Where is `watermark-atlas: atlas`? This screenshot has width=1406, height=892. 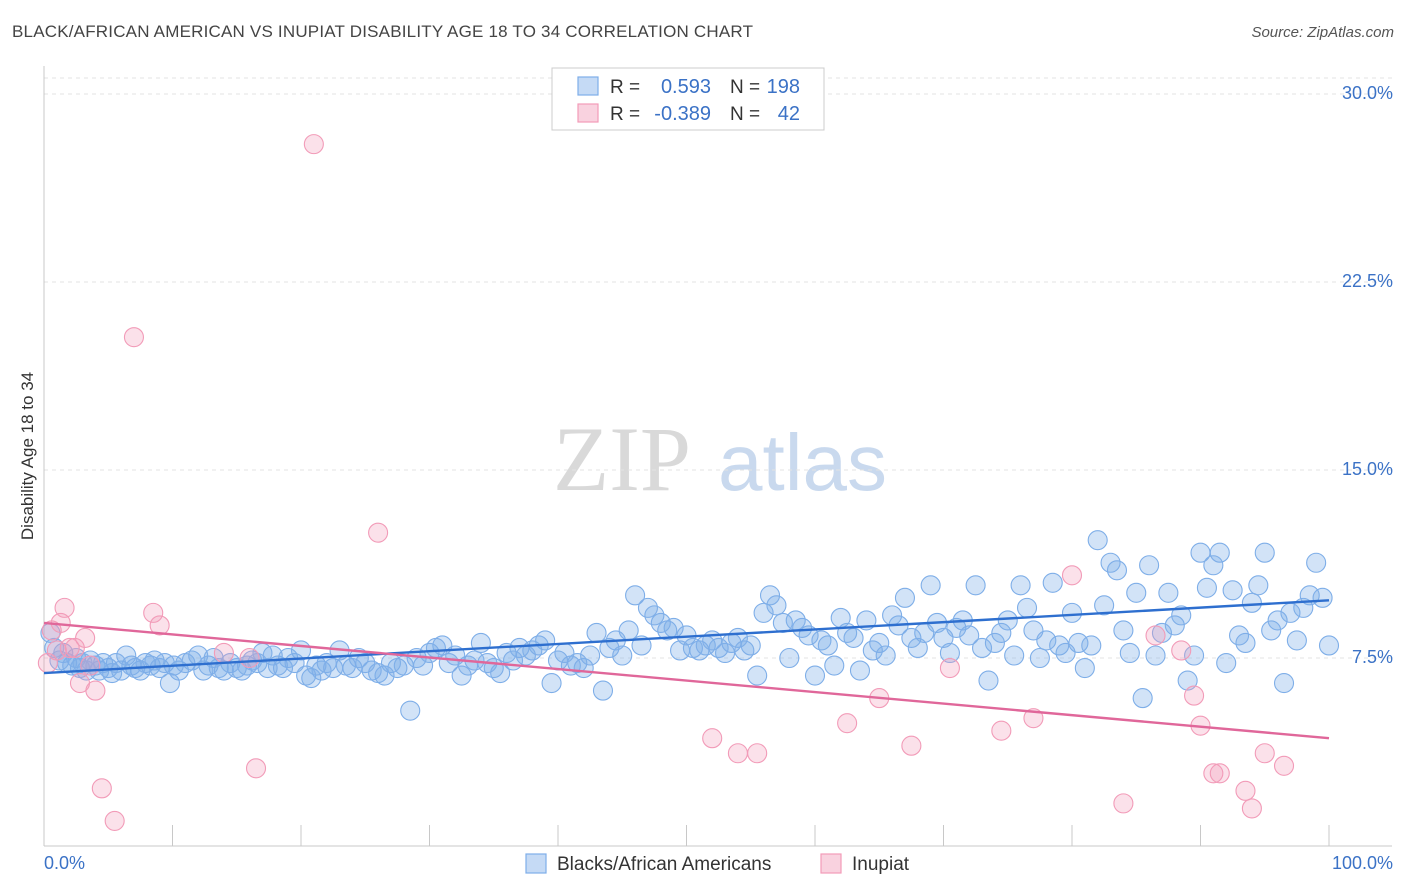 watermark-atlas: atlas is located at coordinates (802, 462).